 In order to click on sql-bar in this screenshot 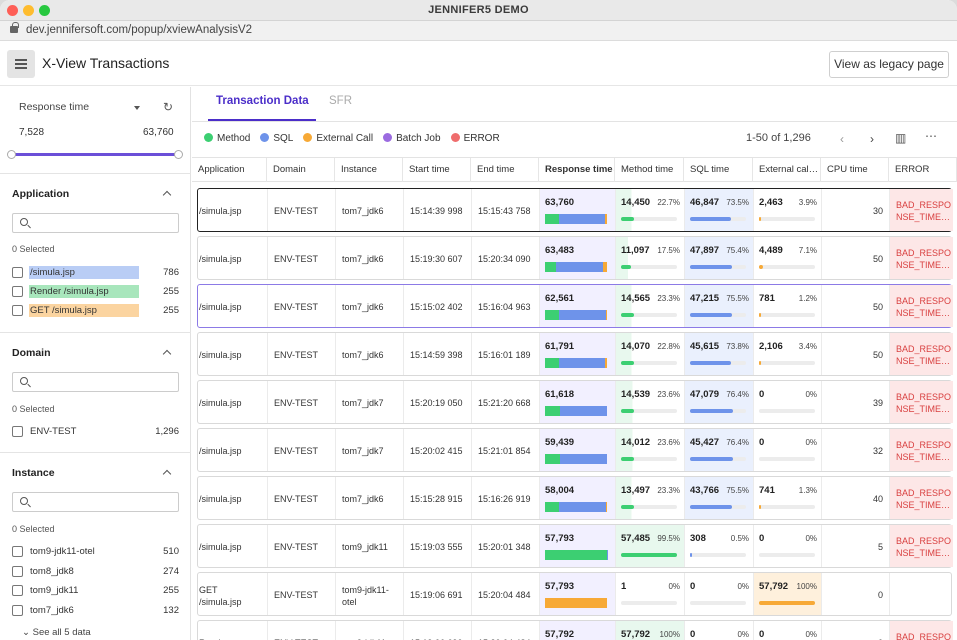, I will do `click(711, 219)`.